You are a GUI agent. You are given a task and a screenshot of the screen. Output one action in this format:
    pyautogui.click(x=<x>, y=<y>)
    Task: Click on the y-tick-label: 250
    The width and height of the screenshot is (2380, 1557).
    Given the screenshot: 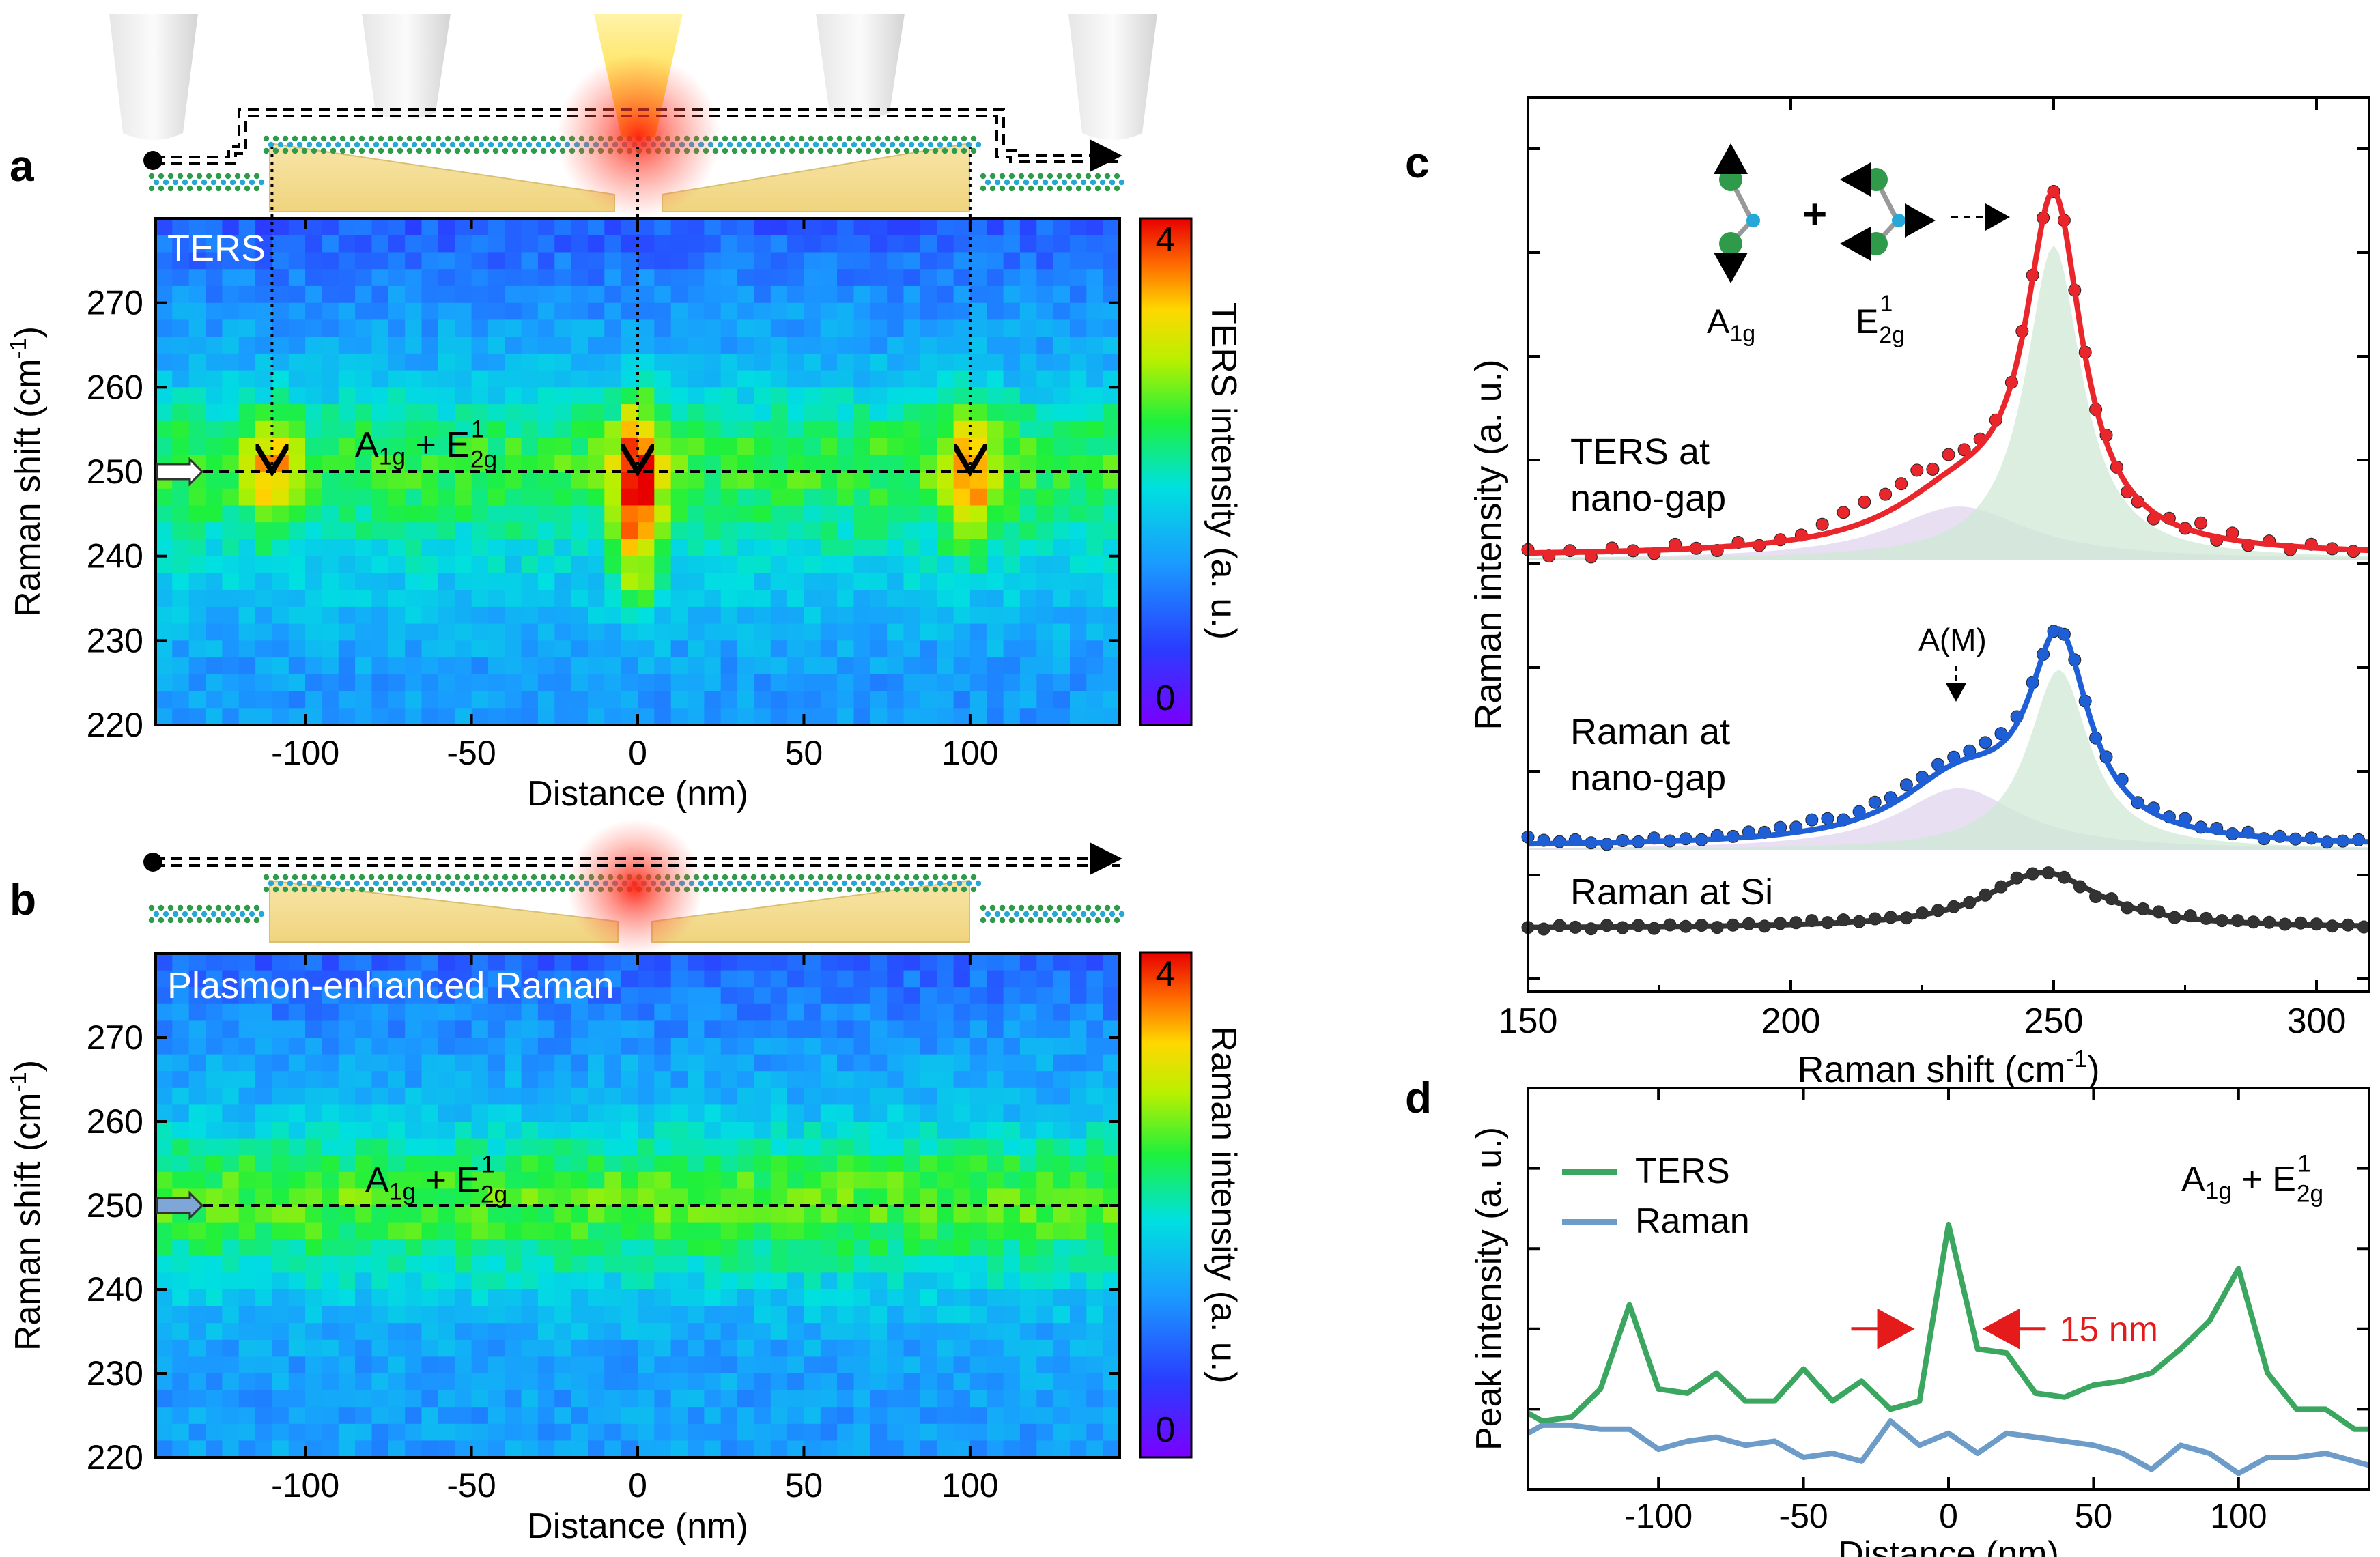 What is the action you would take?
    pyautogui.click(x=115, y=1205)
    